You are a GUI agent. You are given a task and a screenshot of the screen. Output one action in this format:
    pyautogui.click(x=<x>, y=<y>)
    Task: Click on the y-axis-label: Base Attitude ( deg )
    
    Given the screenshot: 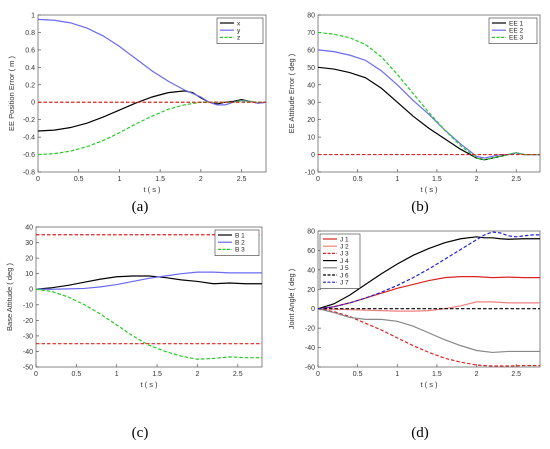 What is the action you would take?
    pyautogui.click(x=9, y=297)
    